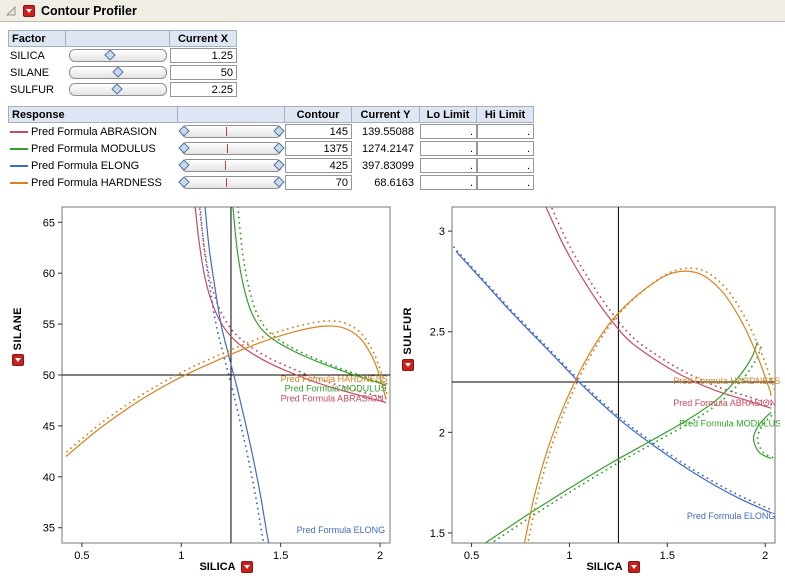  Describe the element at coordinates (318, 131) in the screenshot. I see `contour-value-input: 145` at that location.